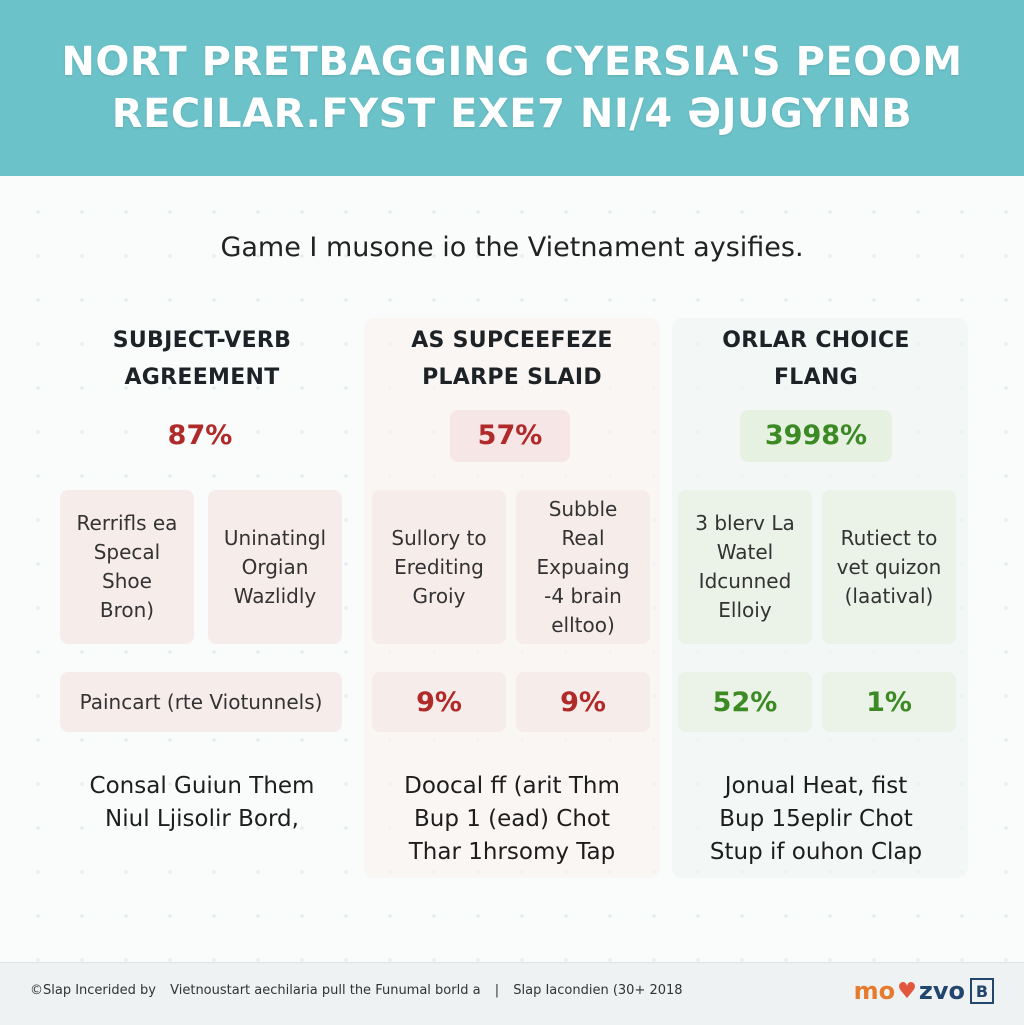 This screenshot has width=1024, height=1025. What do you see at coordinates (512, 114) in the screenshot?
I see `header-title-line-2: RECILAR.FYST EXE7 NI/4 ƏJUGYINB` at bounding box center [512, 114].